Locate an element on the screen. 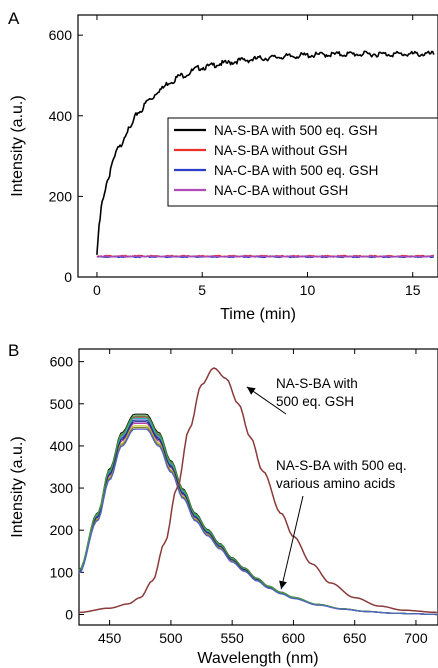  panel-b-annotation-arrow is located at coordinates (292, 542).